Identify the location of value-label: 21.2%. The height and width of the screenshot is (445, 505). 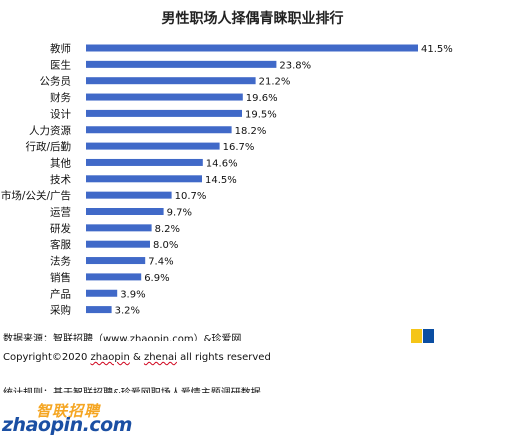
(275, 82).